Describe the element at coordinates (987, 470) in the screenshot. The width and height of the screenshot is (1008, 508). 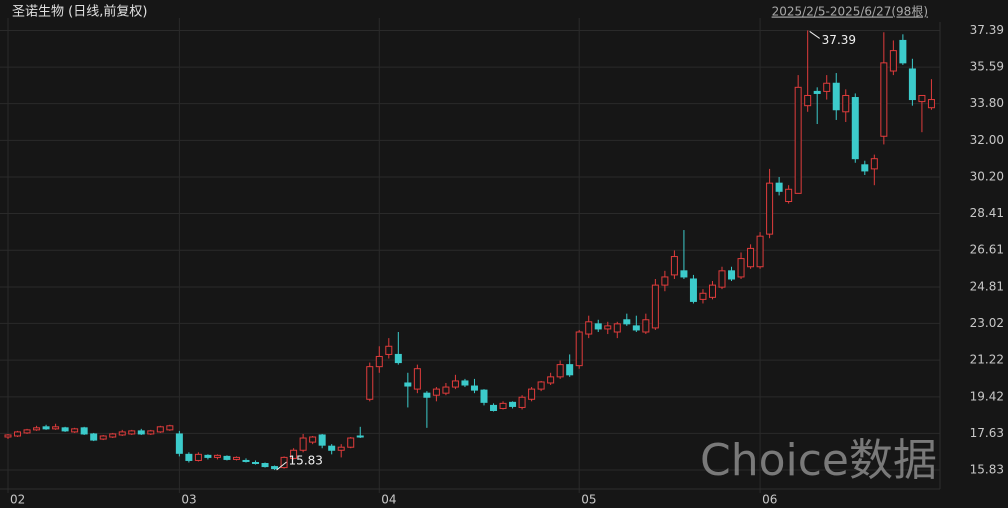
I see `y-tick-label: 15.83` at that location.